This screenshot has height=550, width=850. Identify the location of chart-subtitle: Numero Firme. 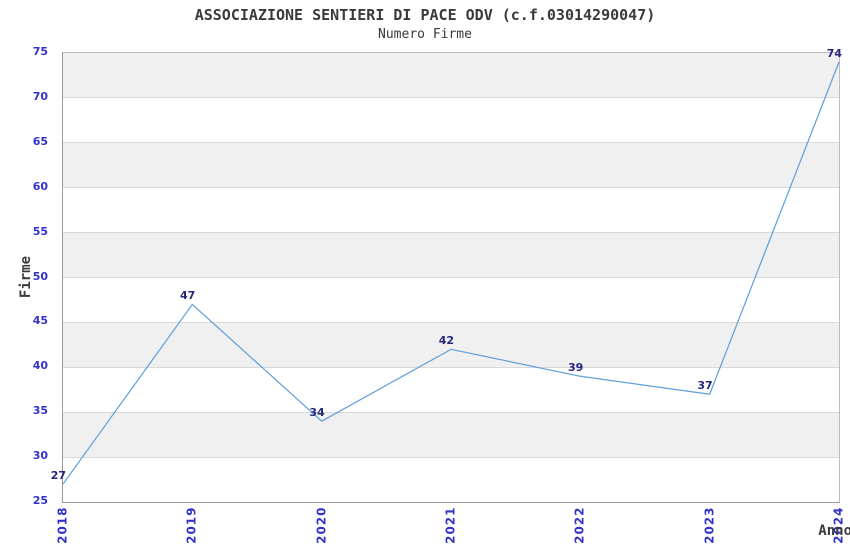
(425, 34).